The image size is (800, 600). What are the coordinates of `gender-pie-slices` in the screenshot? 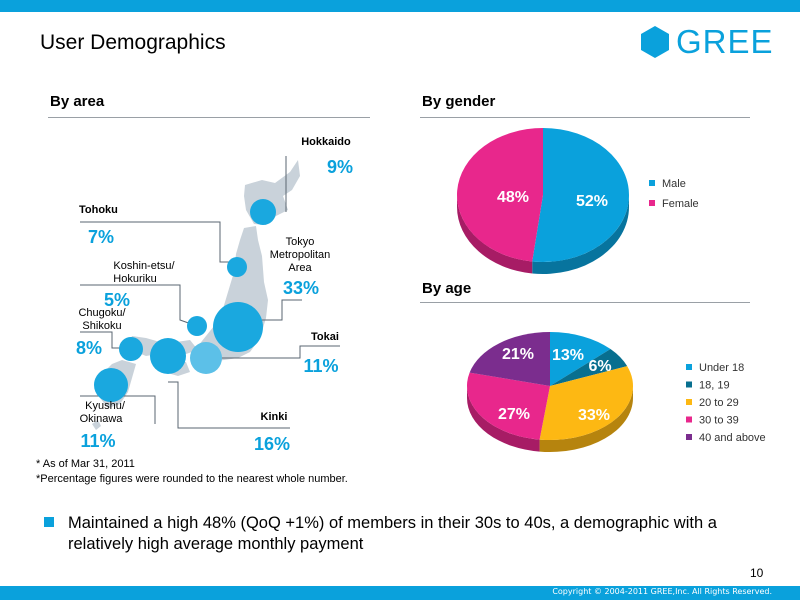 It's located at (542, 194).